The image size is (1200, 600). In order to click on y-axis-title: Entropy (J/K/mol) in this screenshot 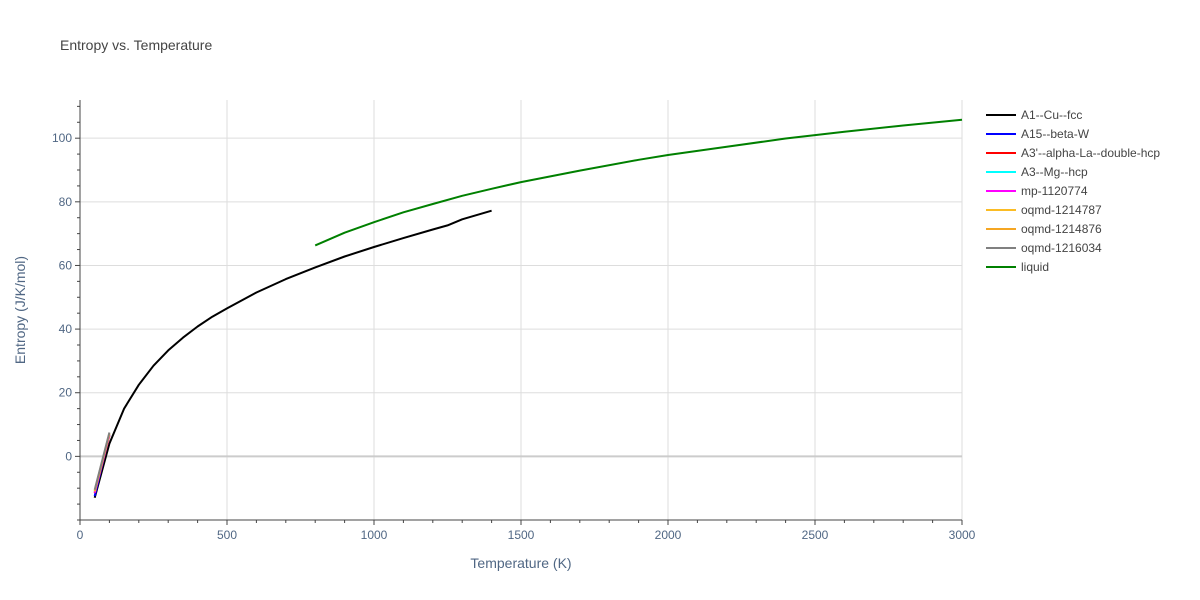, I will do `click(20, 310)`.